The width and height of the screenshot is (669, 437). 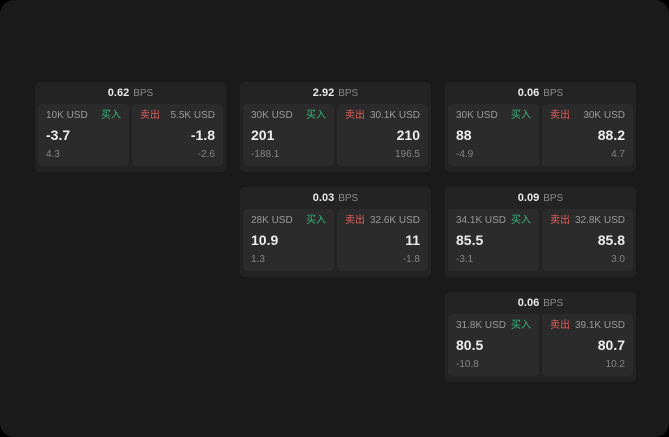 I want to click on sell-size: 32.6K USD, so click(x=394, y=220).